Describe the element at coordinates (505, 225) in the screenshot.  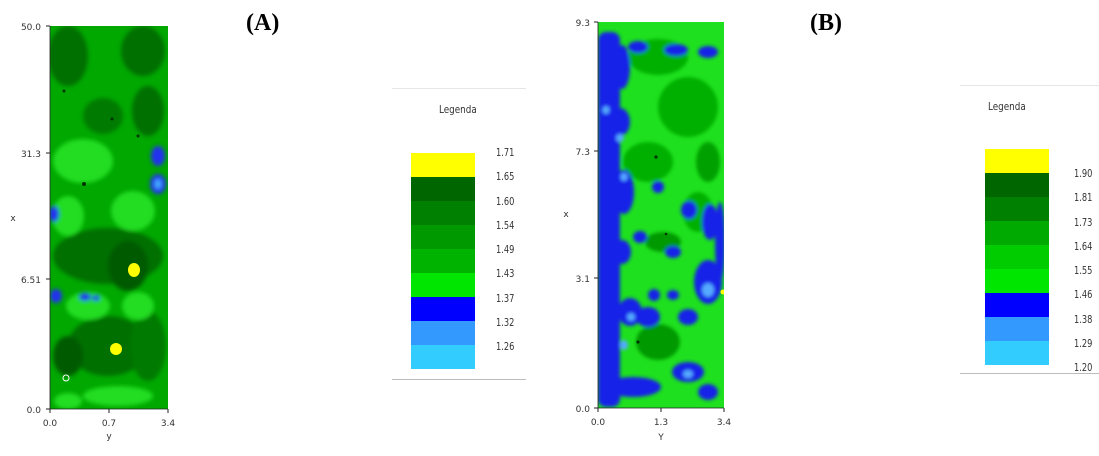
I see `legend-a-label: 1.54` at that location.